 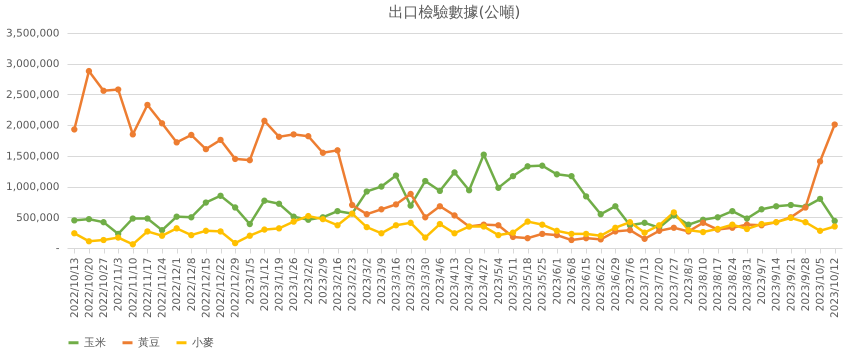 I want to click on x-tick-label: 2023/3/30, so click(x=426, y=285).